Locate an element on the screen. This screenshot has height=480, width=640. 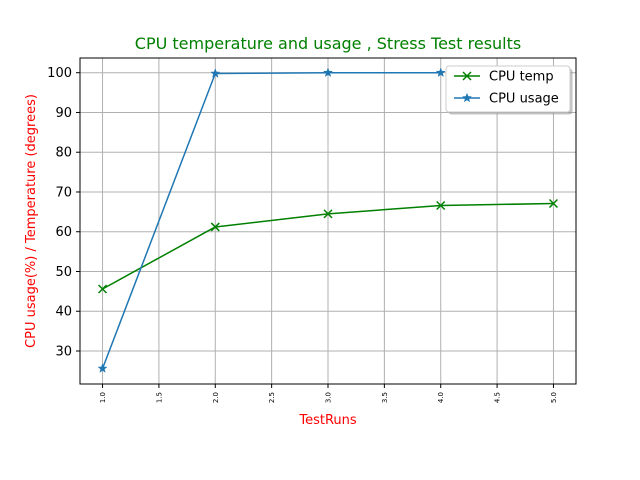
legend: CPU temp CPU usage is located at coordinates (509, 90).